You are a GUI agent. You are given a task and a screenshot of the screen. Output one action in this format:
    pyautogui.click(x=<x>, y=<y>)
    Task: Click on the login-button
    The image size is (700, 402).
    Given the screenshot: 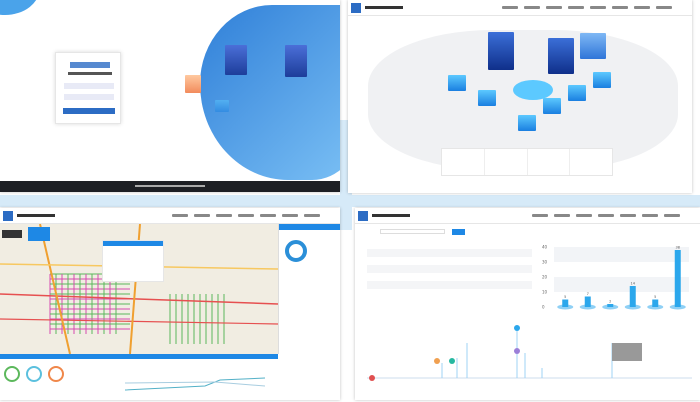 What is the action you would take?
    pyautogui.click(x=89, y=111)
    